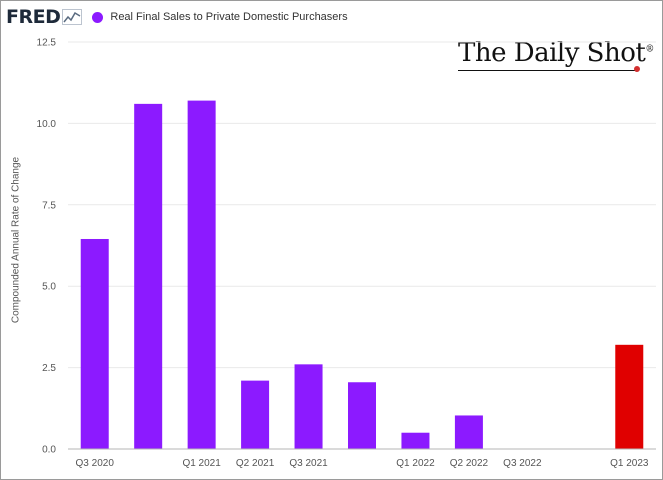 Image resolution: width=663 pixels, height=480 pixels. Describe the element at coordinates (201, 274) in the screenshot. I see `bar-q1-2021` at that location.